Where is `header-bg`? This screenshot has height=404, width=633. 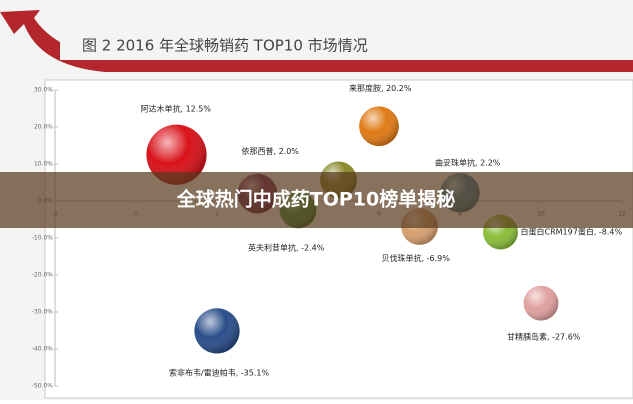
header-bg is located at coordinates (346, 45).